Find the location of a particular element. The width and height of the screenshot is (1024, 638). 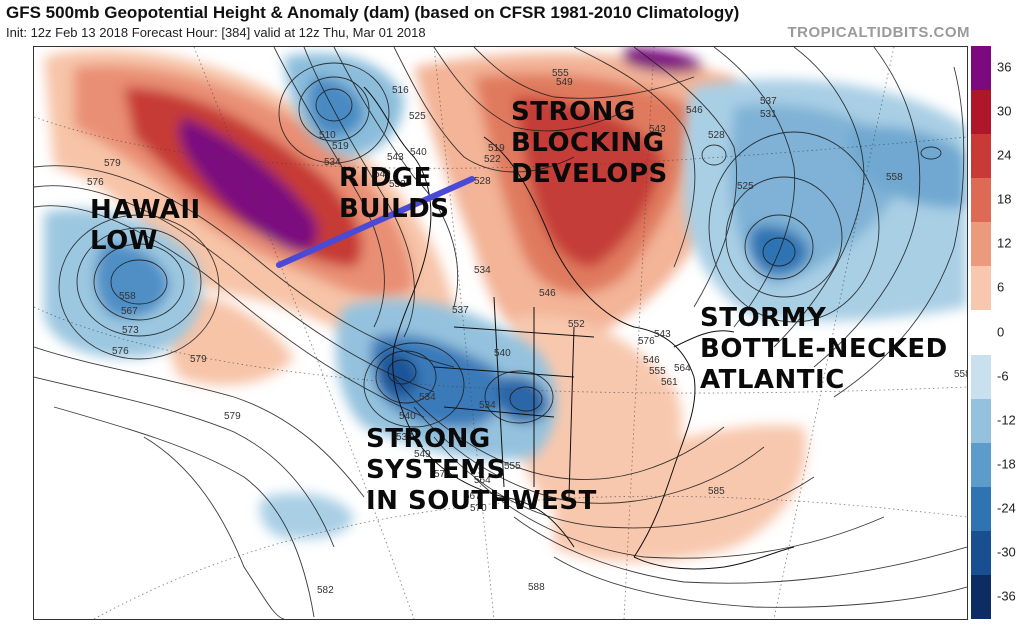

colorbar-tick-label: -6 is located at coordinates (1003, 376).